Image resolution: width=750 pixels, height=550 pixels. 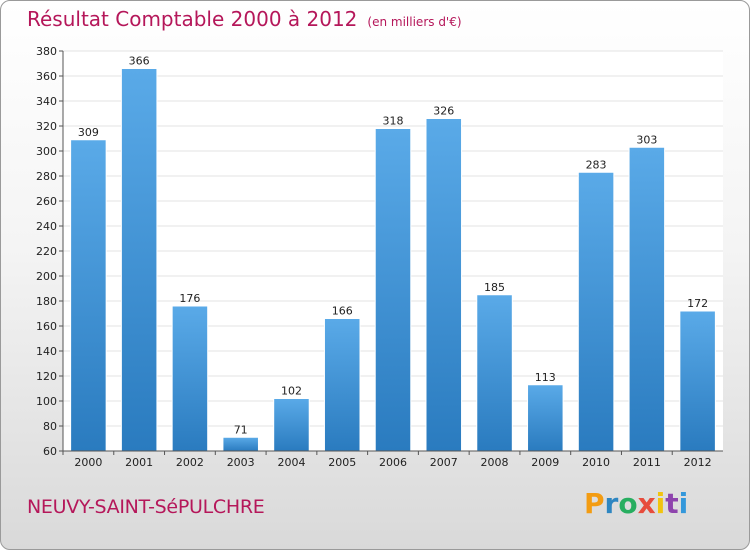 I want to click on y-tick-label: 60, so click(x=50, y=451).